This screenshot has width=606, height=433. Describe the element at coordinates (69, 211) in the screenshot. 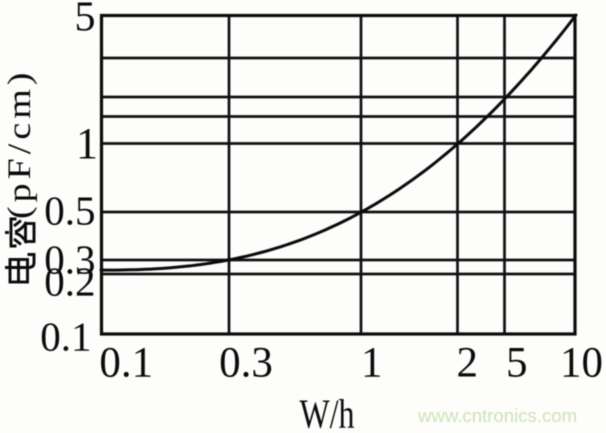

I see `svg-text: 0.5` at that location.